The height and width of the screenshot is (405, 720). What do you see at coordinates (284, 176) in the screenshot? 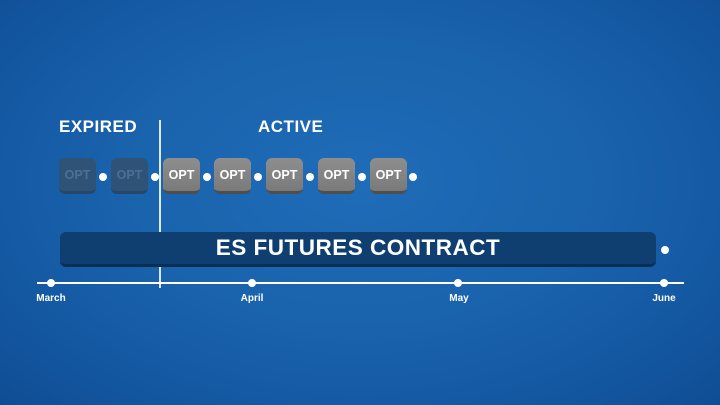
I see `option-block-5: OPT` at bounding box center [284, 176].